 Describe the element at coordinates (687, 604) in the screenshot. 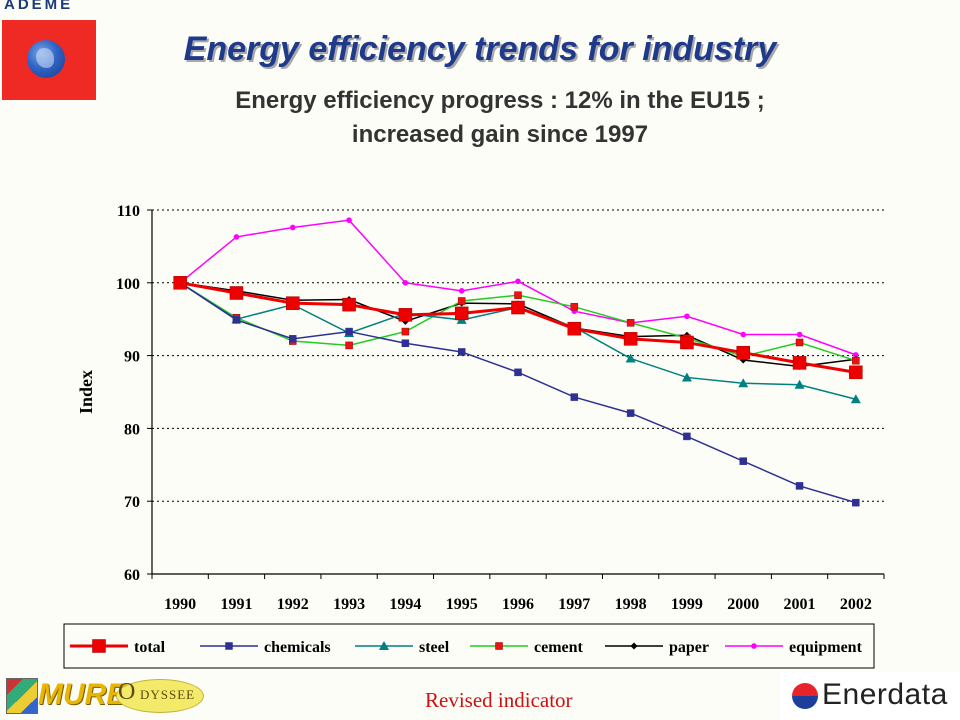

I see `x-tick-label: 1999` at that location.